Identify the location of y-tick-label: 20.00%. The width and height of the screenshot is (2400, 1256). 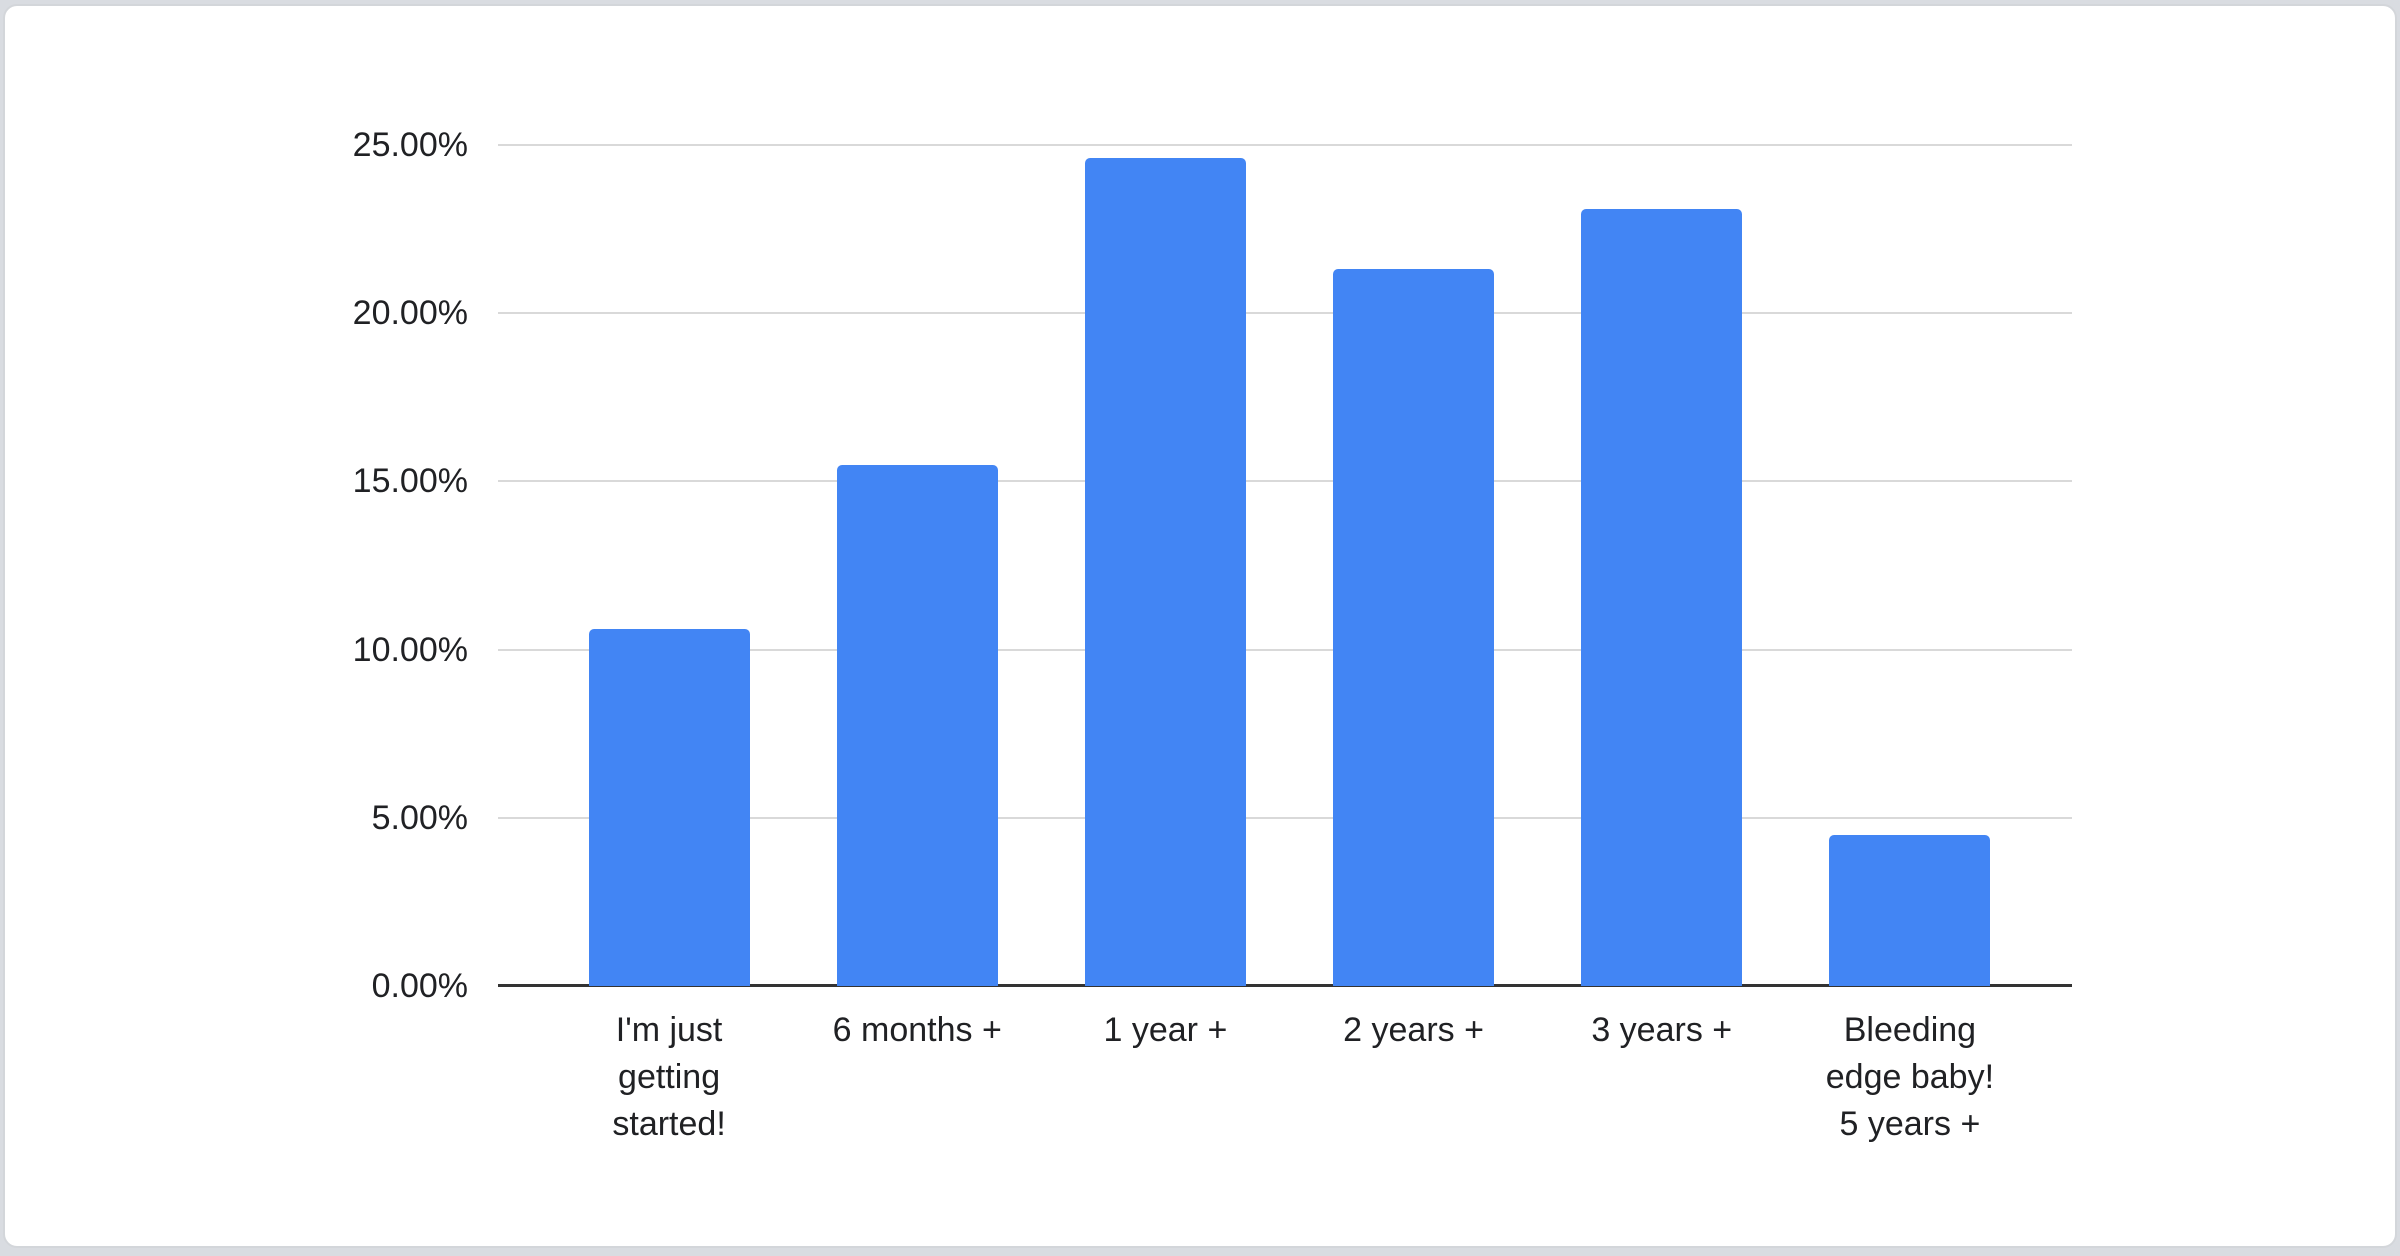
(410, 313).